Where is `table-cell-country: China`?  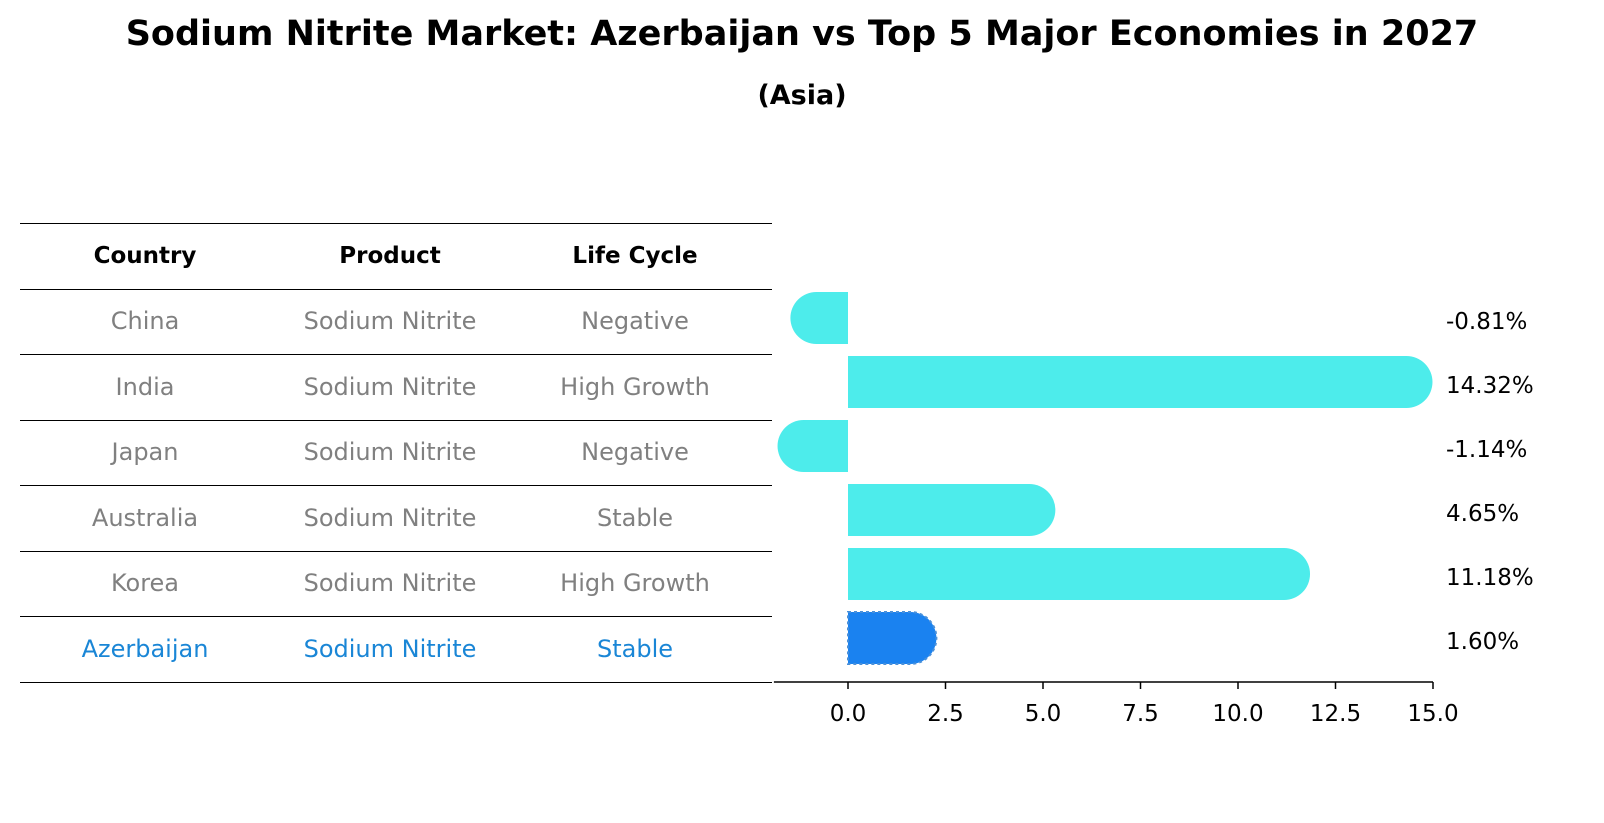
table-cell-country: China is located at coordinates (145, 321).